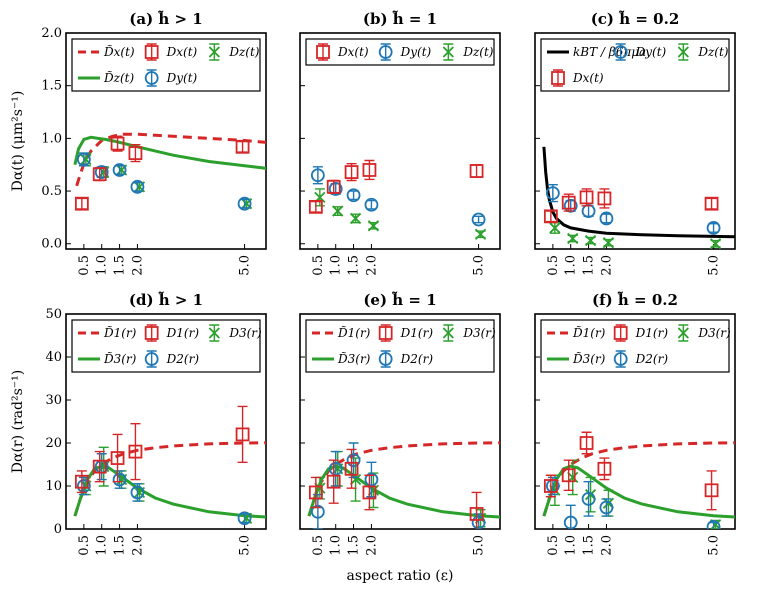 This screenshot has width=762, height=589. What do you see at coordinates (588, 78) in the screenshot?
I see `legend-label: Dx(t)` at bounding box center [588, 78].